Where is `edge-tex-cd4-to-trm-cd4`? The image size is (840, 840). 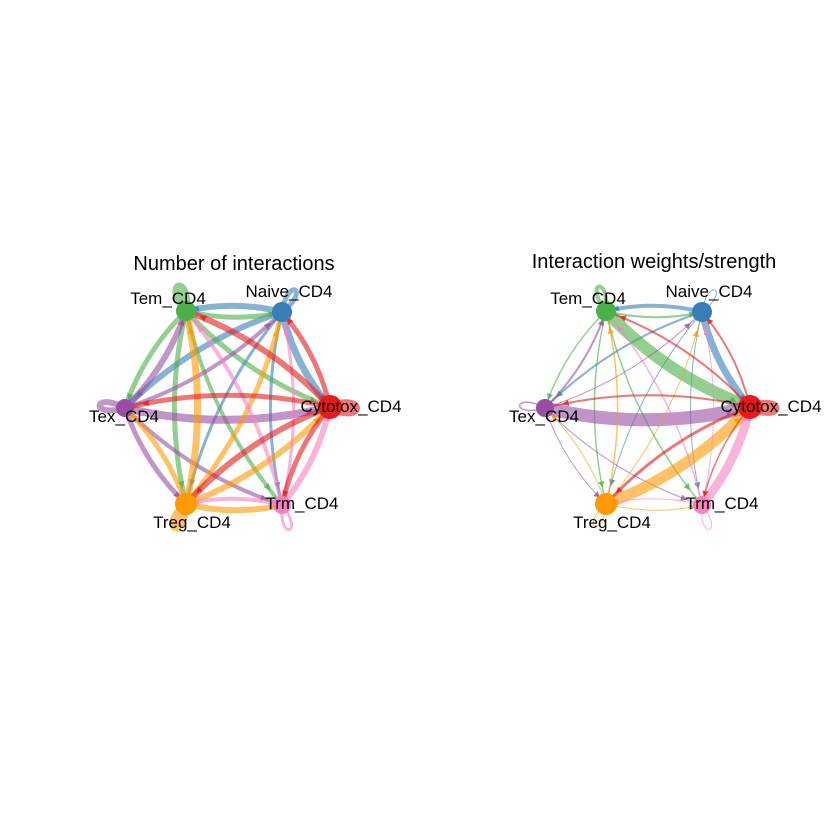 edge-tex-cd4-to-trm-cd4 is located at coordinates (623, 456).